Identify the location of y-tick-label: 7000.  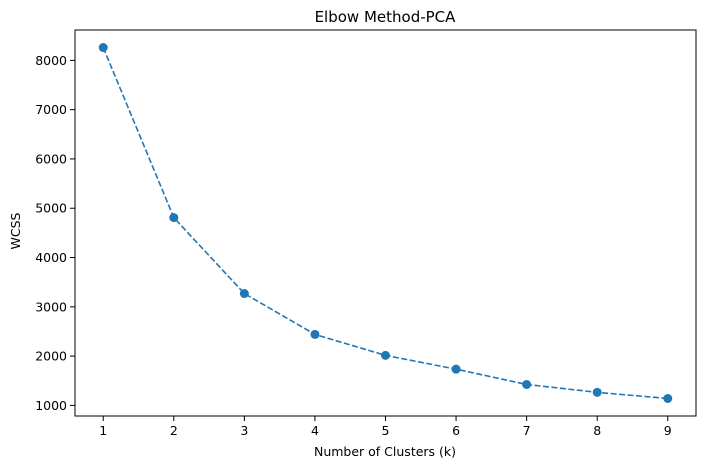
(51, 109).